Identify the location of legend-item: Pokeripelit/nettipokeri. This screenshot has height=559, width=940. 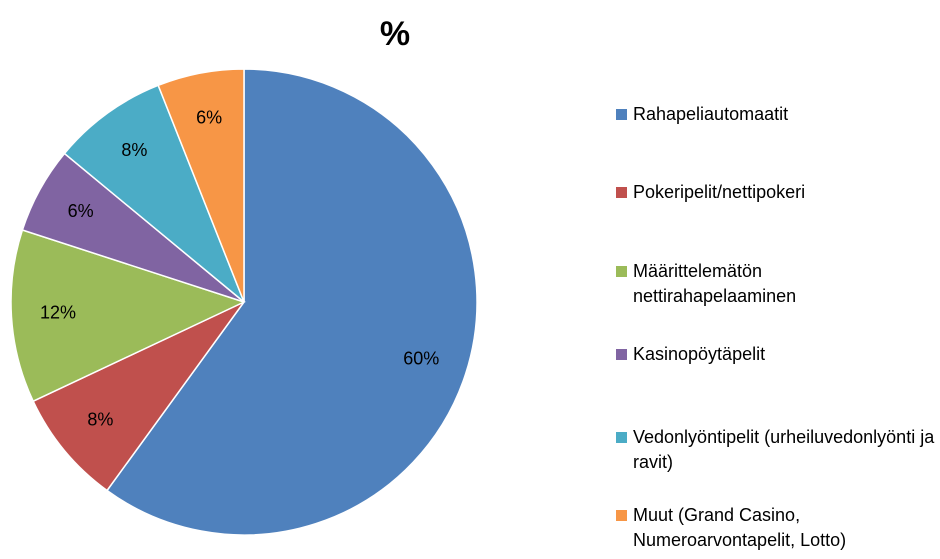
(778, 192).